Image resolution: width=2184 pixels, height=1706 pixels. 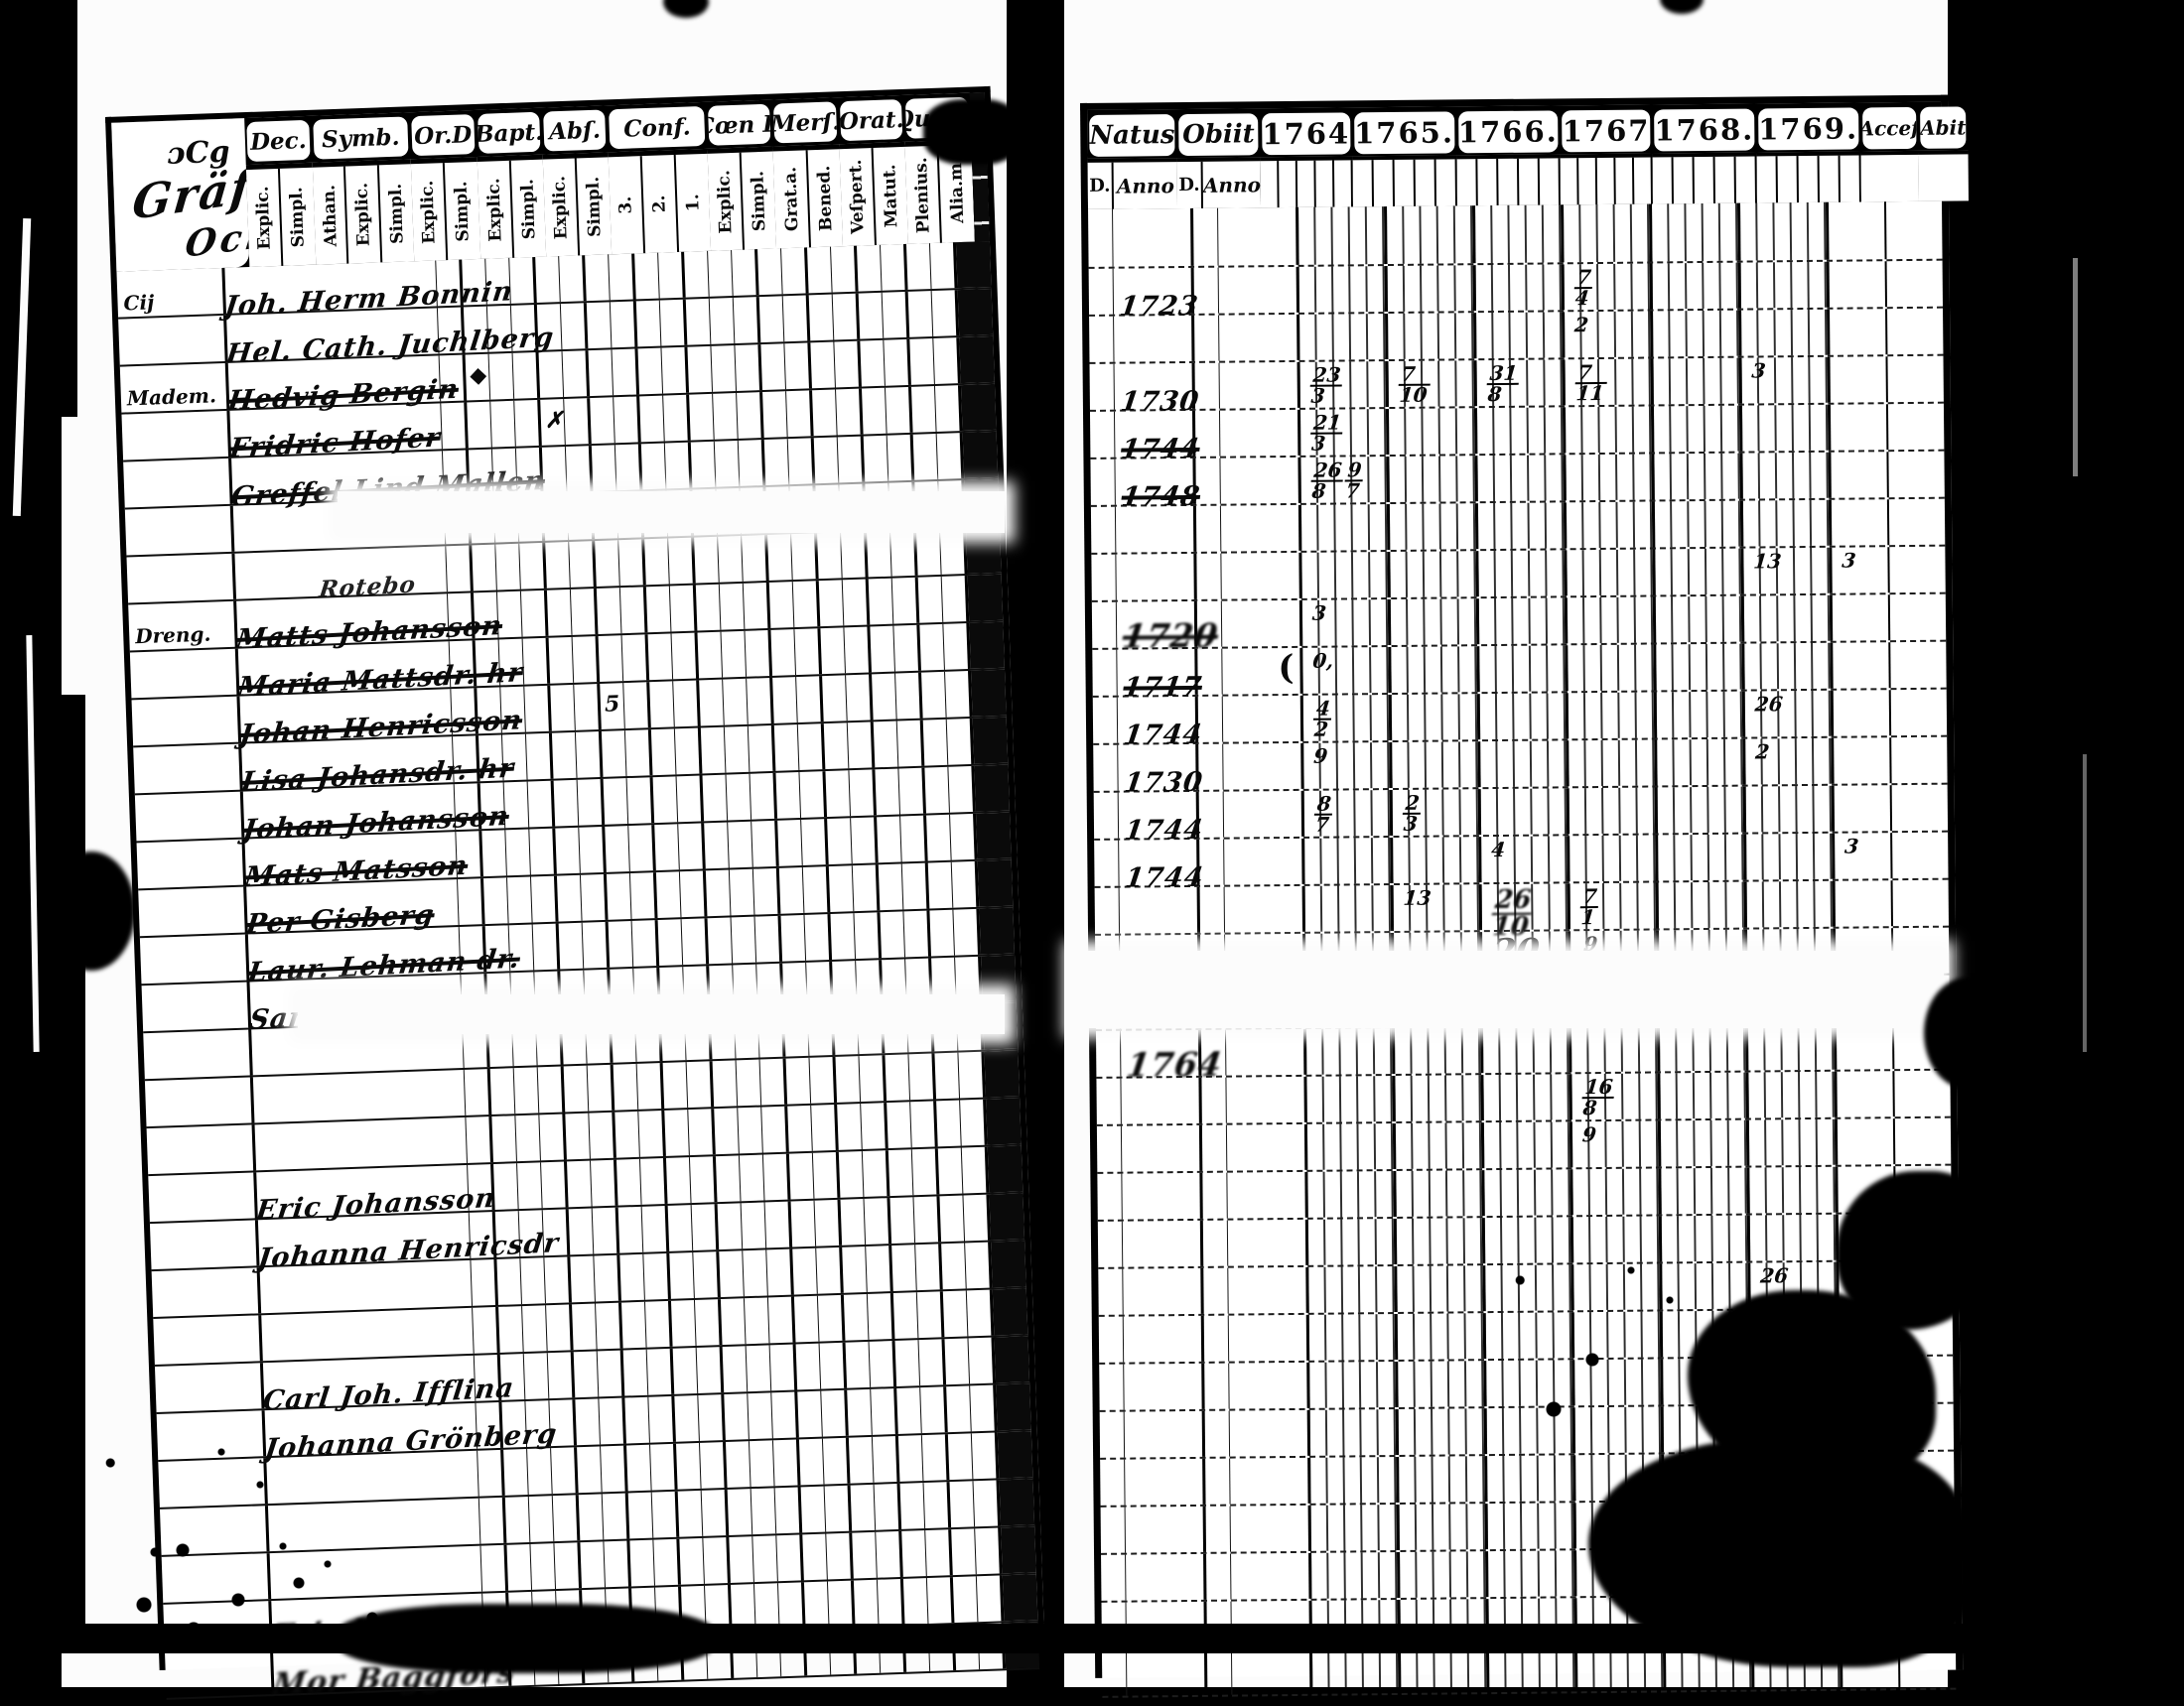 I want to click on date-mark: 7 11, so click(x=1591, y=382).